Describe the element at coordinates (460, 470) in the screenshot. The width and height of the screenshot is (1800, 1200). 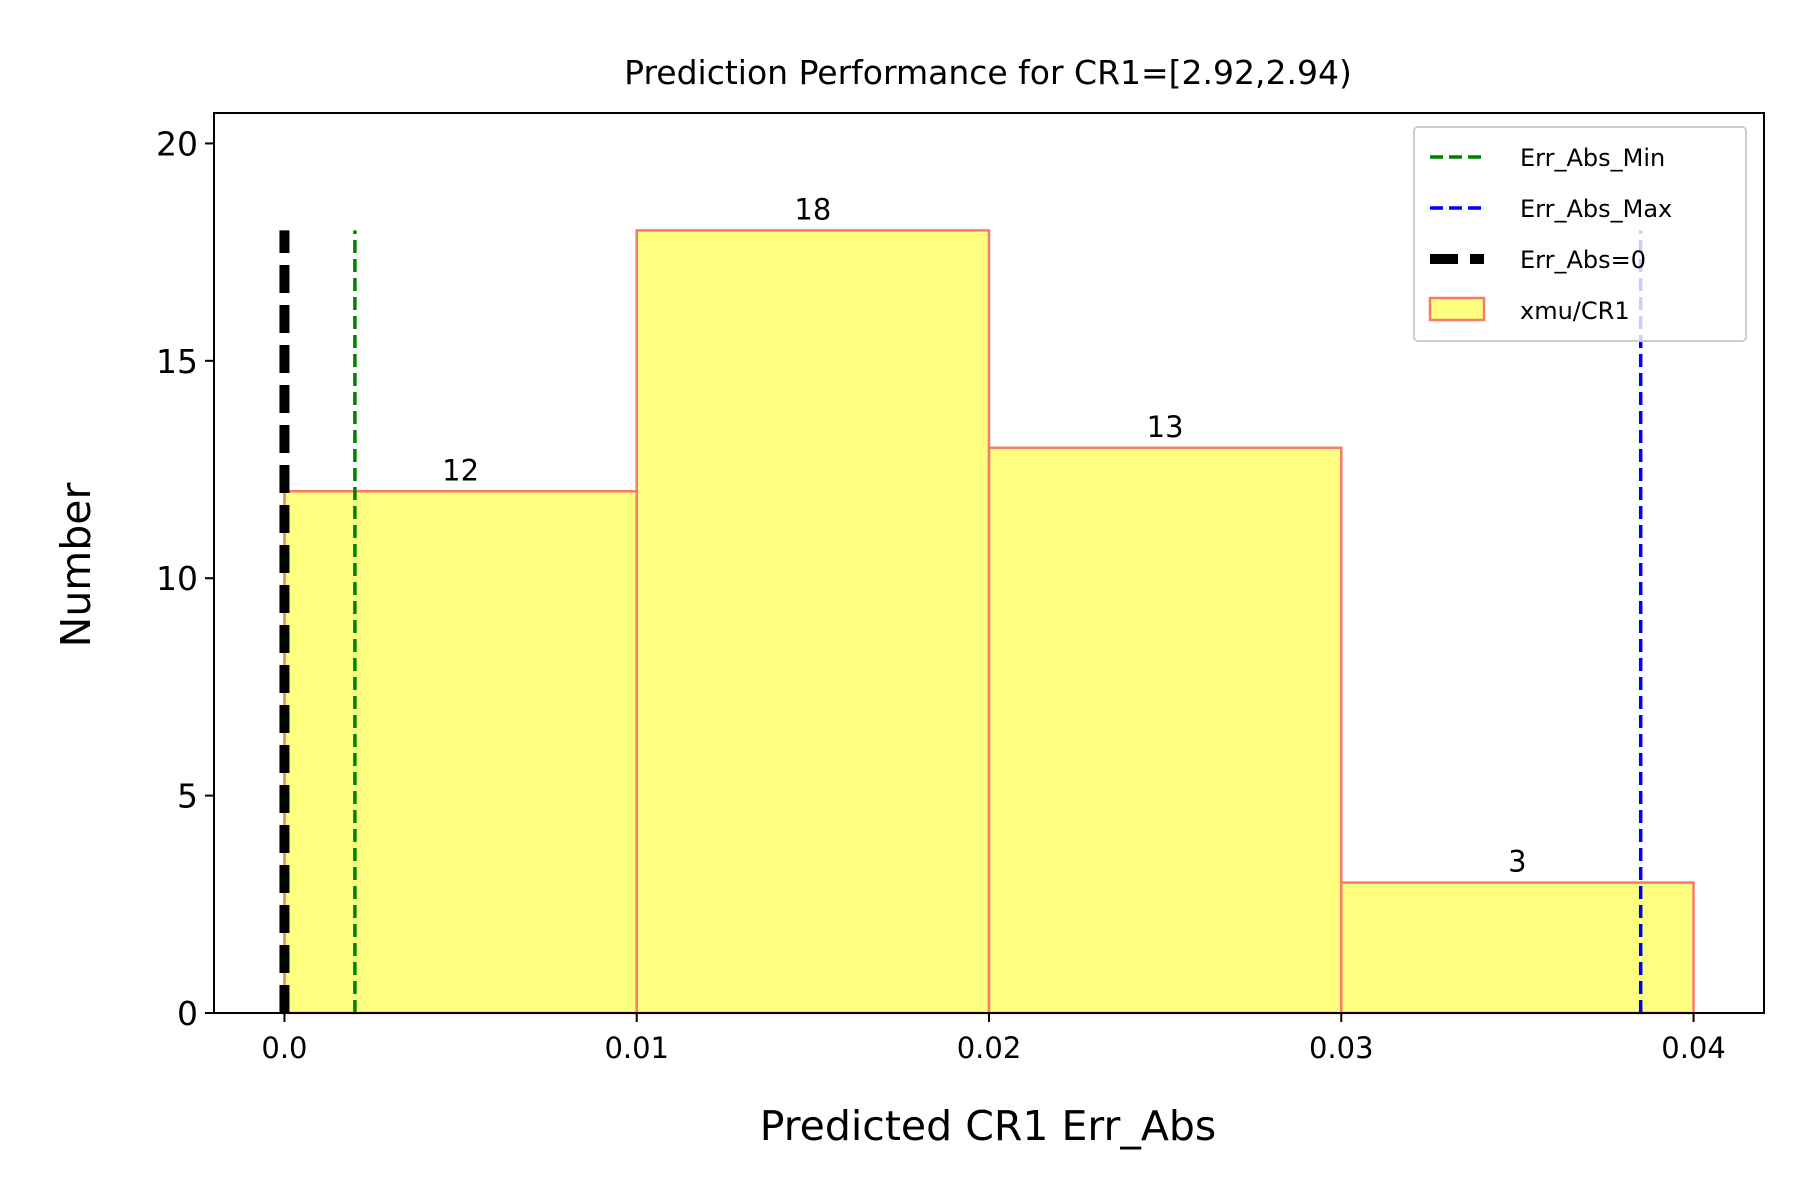
I see `bar-value-label-0: 12` at that location.